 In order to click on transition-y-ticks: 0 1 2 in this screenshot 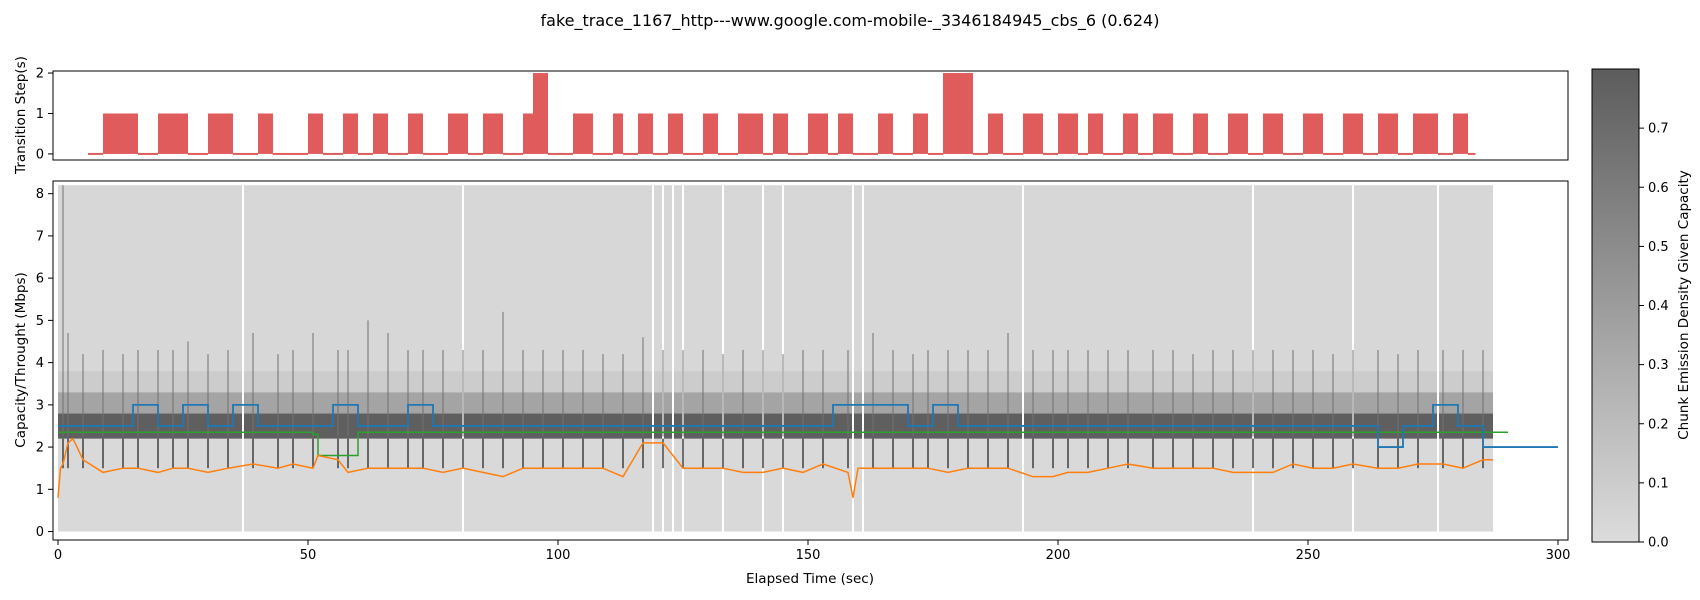, I will do `click(44, 114)`.